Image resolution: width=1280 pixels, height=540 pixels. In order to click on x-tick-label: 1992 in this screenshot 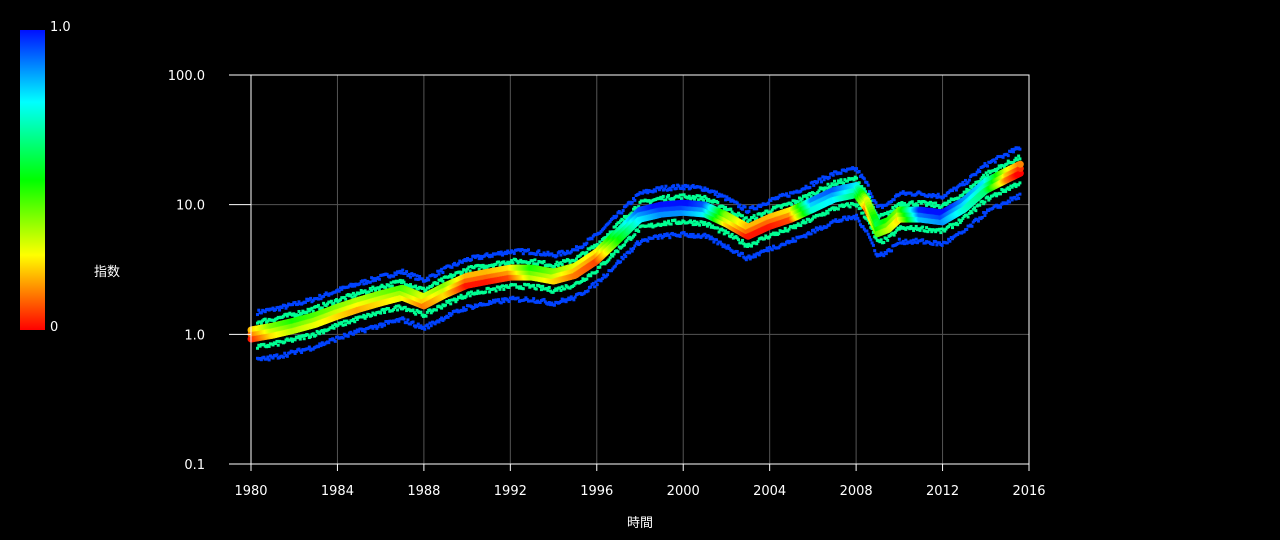, I will do `click(510, 491)`.